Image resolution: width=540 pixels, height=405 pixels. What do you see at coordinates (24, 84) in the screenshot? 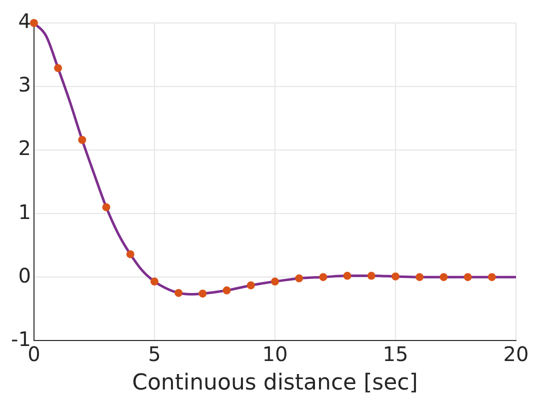
I see `y-tick-label: 3` at bounding box center [24, 84].